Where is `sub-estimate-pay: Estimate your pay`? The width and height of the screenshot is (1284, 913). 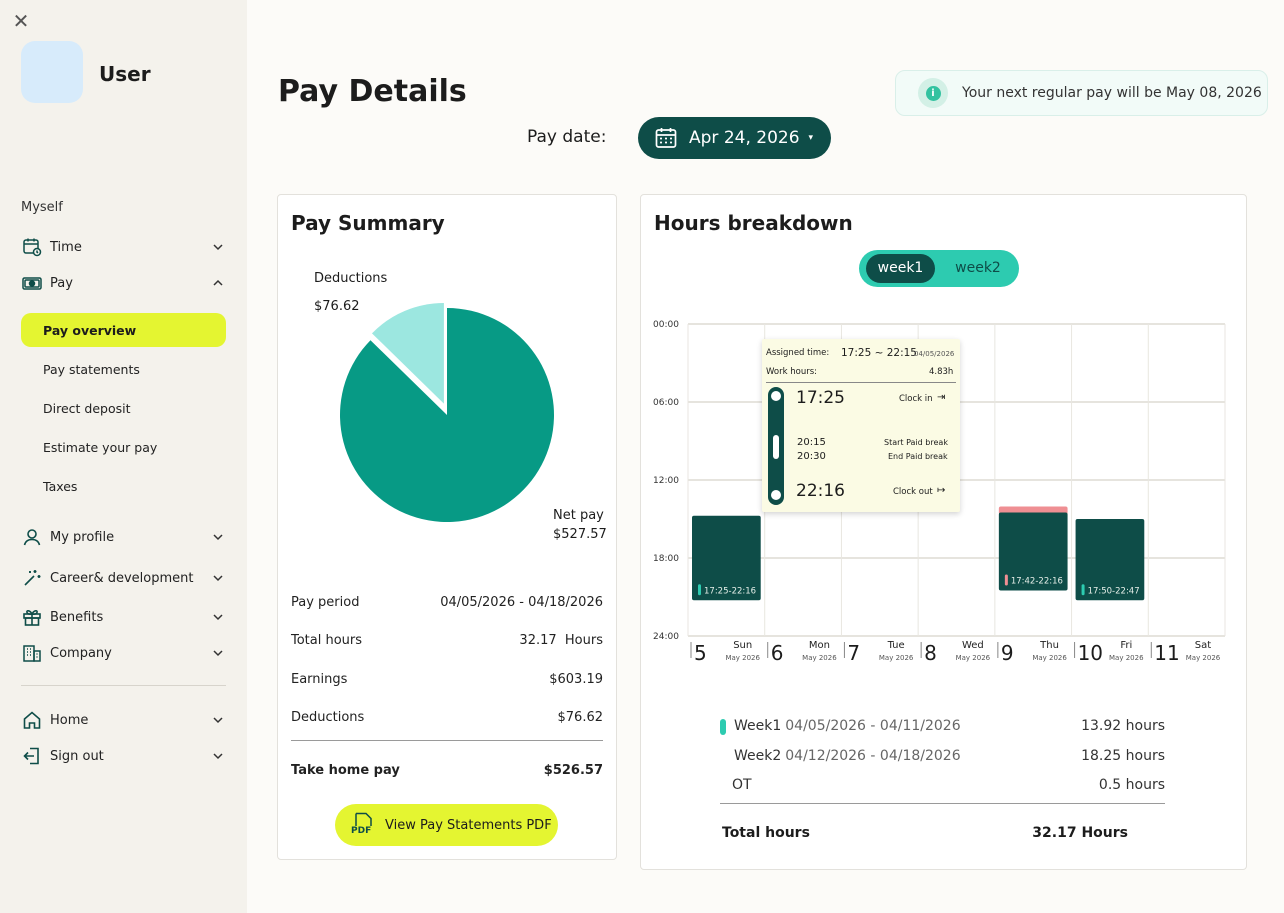 sub-estimate-pay: Estimate your pay is located at coordinates (100, 447).